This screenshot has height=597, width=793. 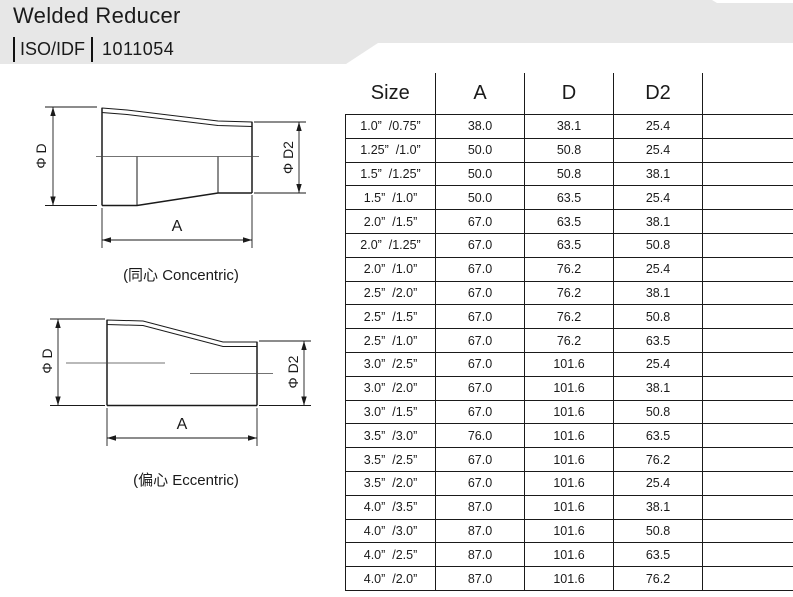 What do you see at coordinates (390, 269) in the screenshot?
I see `table-cell: 2.0” /1.0”` at bounding box center [390, 269].